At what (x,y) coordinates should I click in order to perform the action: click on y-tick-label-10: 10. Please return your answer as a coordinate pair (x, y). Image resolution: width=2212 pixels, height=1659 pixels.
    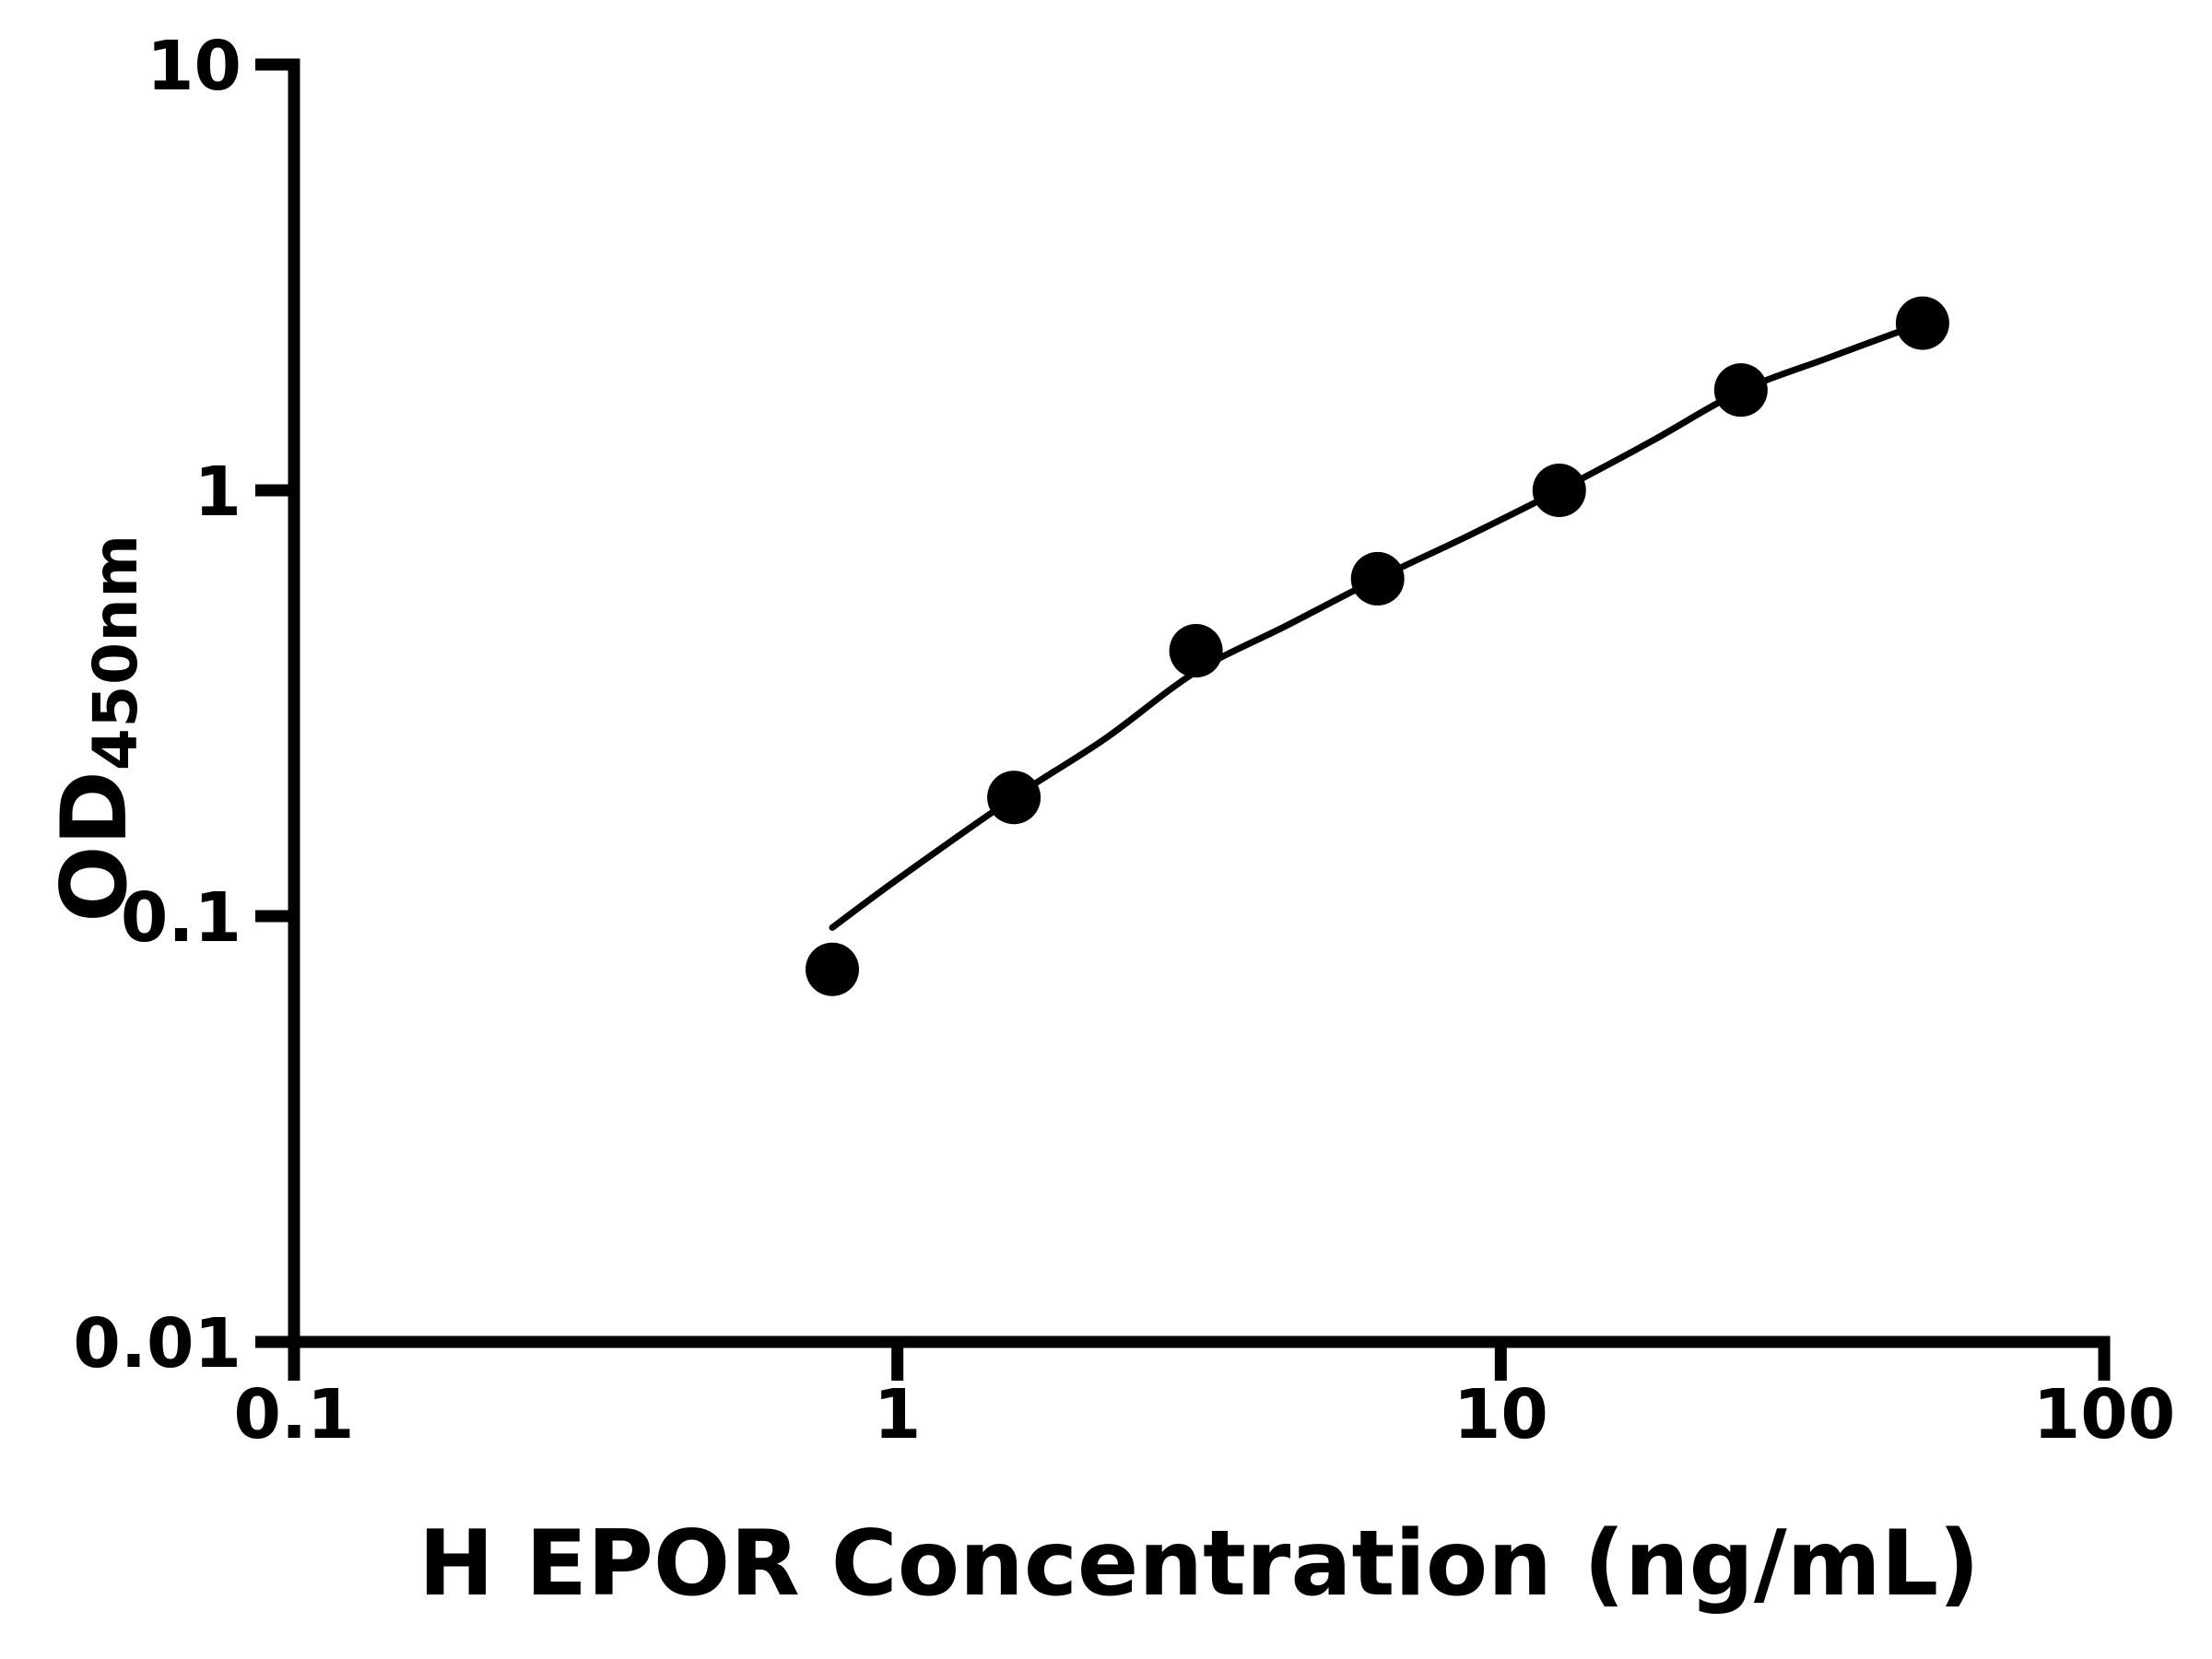
    Looking at the image, I should click on (194, 66).